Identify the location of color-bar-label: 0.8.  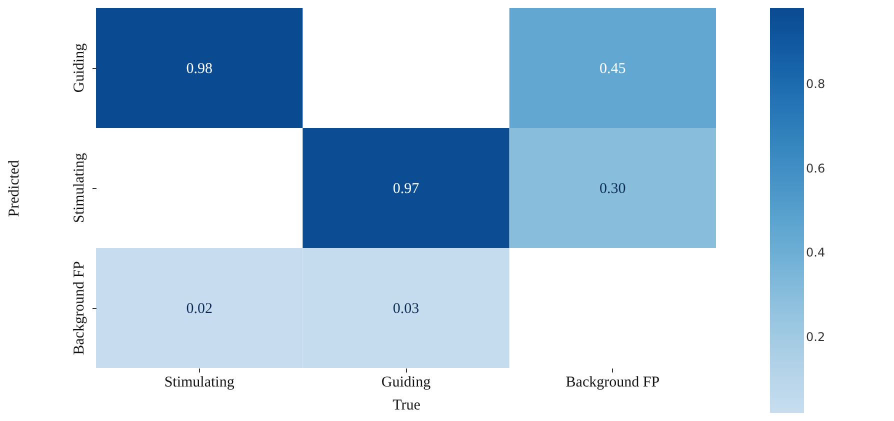
(816, 83).